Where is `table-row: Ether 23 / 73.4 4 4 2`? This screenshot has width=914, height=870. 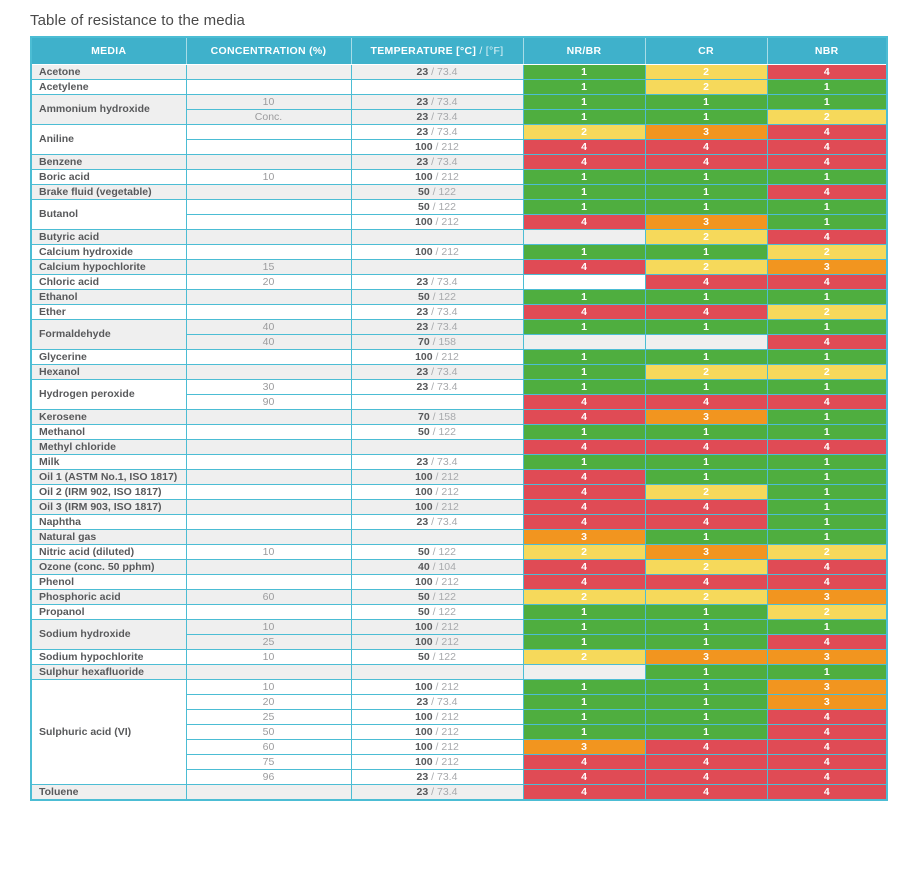 table-row: Ether 23 / 73.4 4 4 2 is located at coordinates (459, 311).